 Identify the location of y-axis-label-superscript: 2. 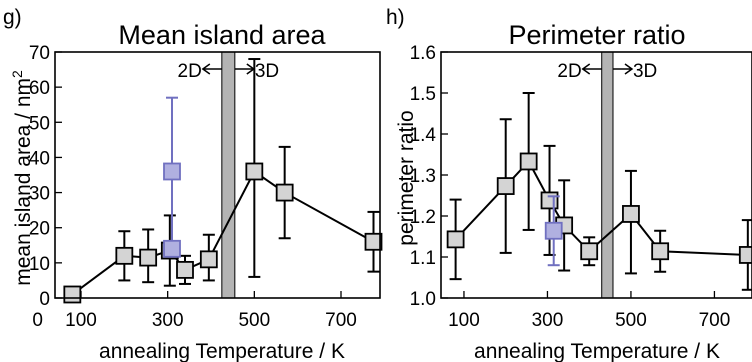
(17, 74).